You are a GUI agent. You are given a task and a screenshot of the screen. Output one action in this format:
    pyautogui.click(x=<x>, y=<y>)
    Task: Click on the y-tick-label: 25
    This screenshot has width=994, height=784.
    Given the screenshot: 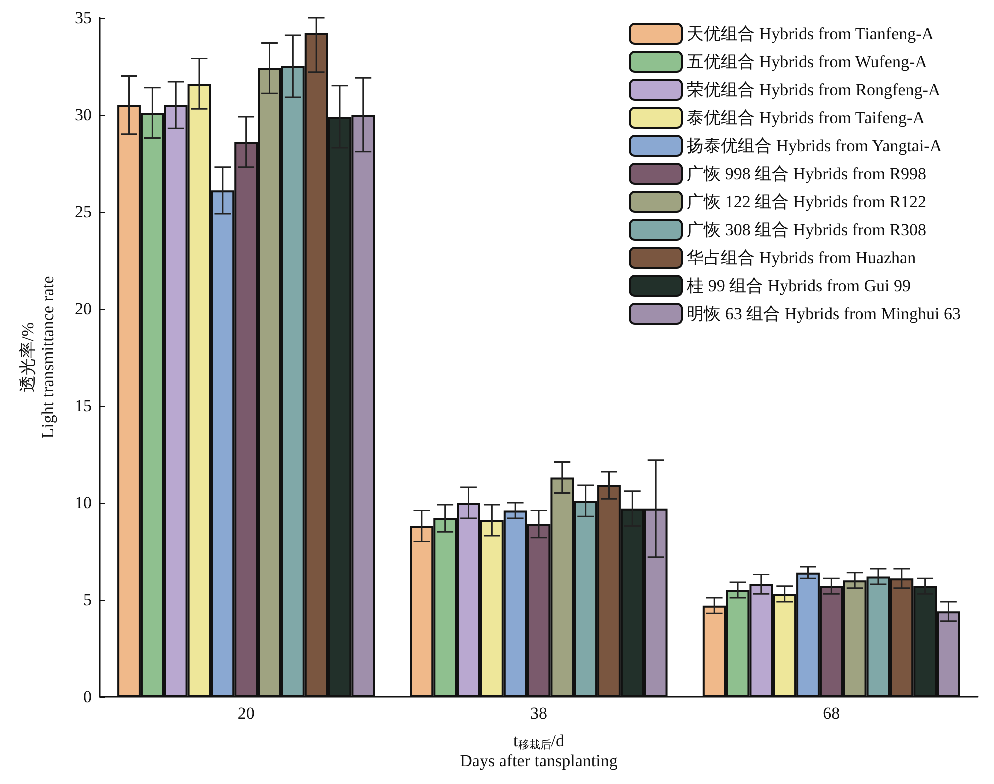 What is the action you would take?
    pyautogui.click(x=83, y=212)
    